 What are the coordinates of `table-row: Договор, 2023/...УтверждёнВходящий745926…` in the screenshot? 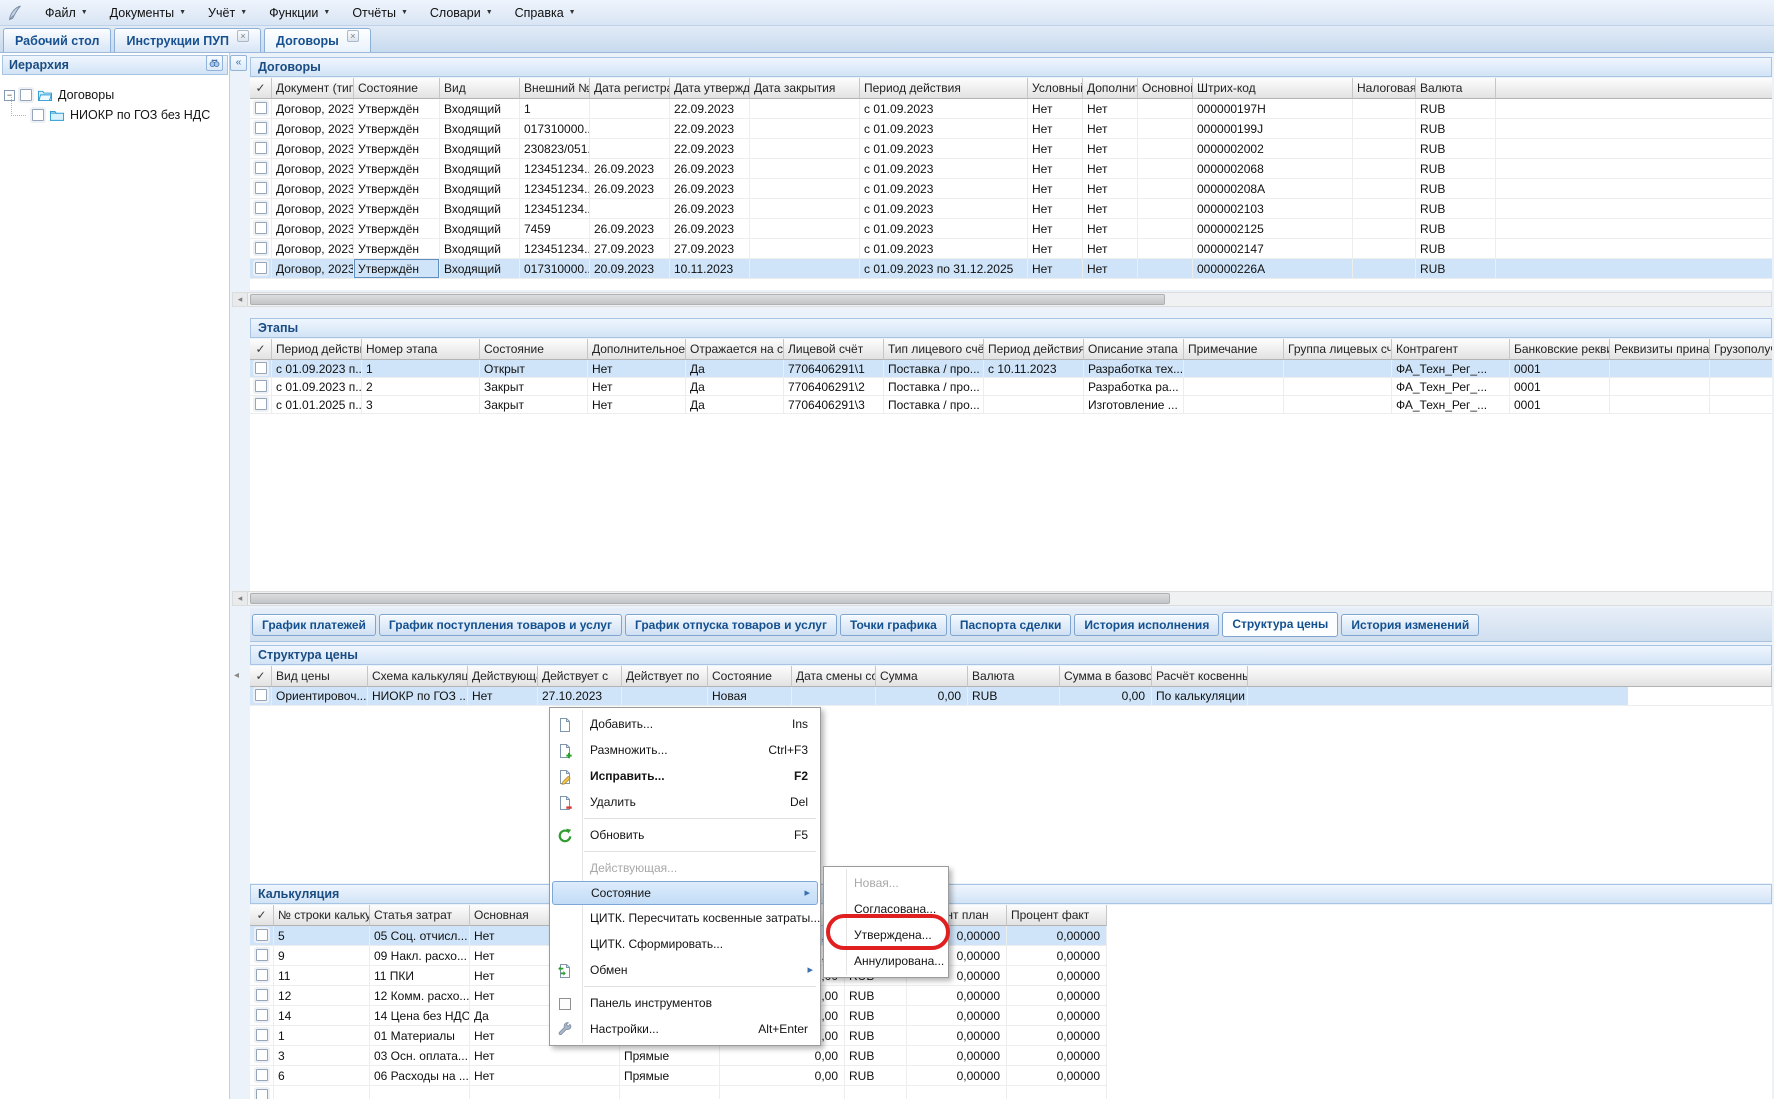 It's located at (1011, 229).